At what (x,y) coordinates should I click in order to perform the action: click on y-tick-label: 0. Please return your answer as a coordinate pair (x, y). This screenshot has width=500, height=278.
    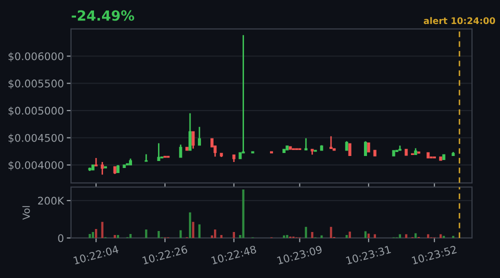
    Looking at the image, I should click on (61, 238).